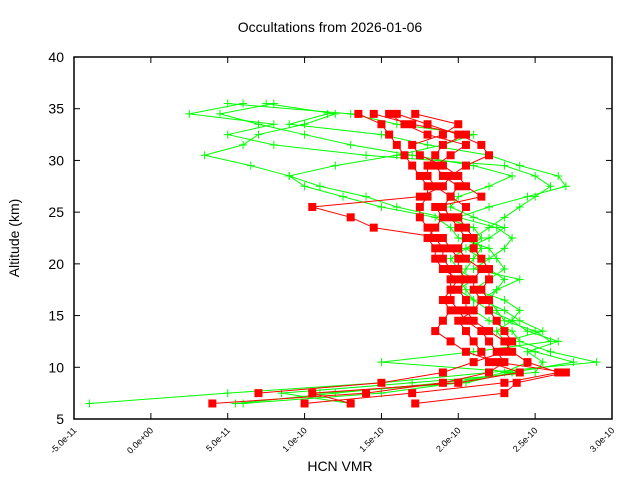 This screenshot has height=480, width=640. Describe the element at coordinates (56, 160) in the screenshot. I see `y-tick-label: 30` at that location.